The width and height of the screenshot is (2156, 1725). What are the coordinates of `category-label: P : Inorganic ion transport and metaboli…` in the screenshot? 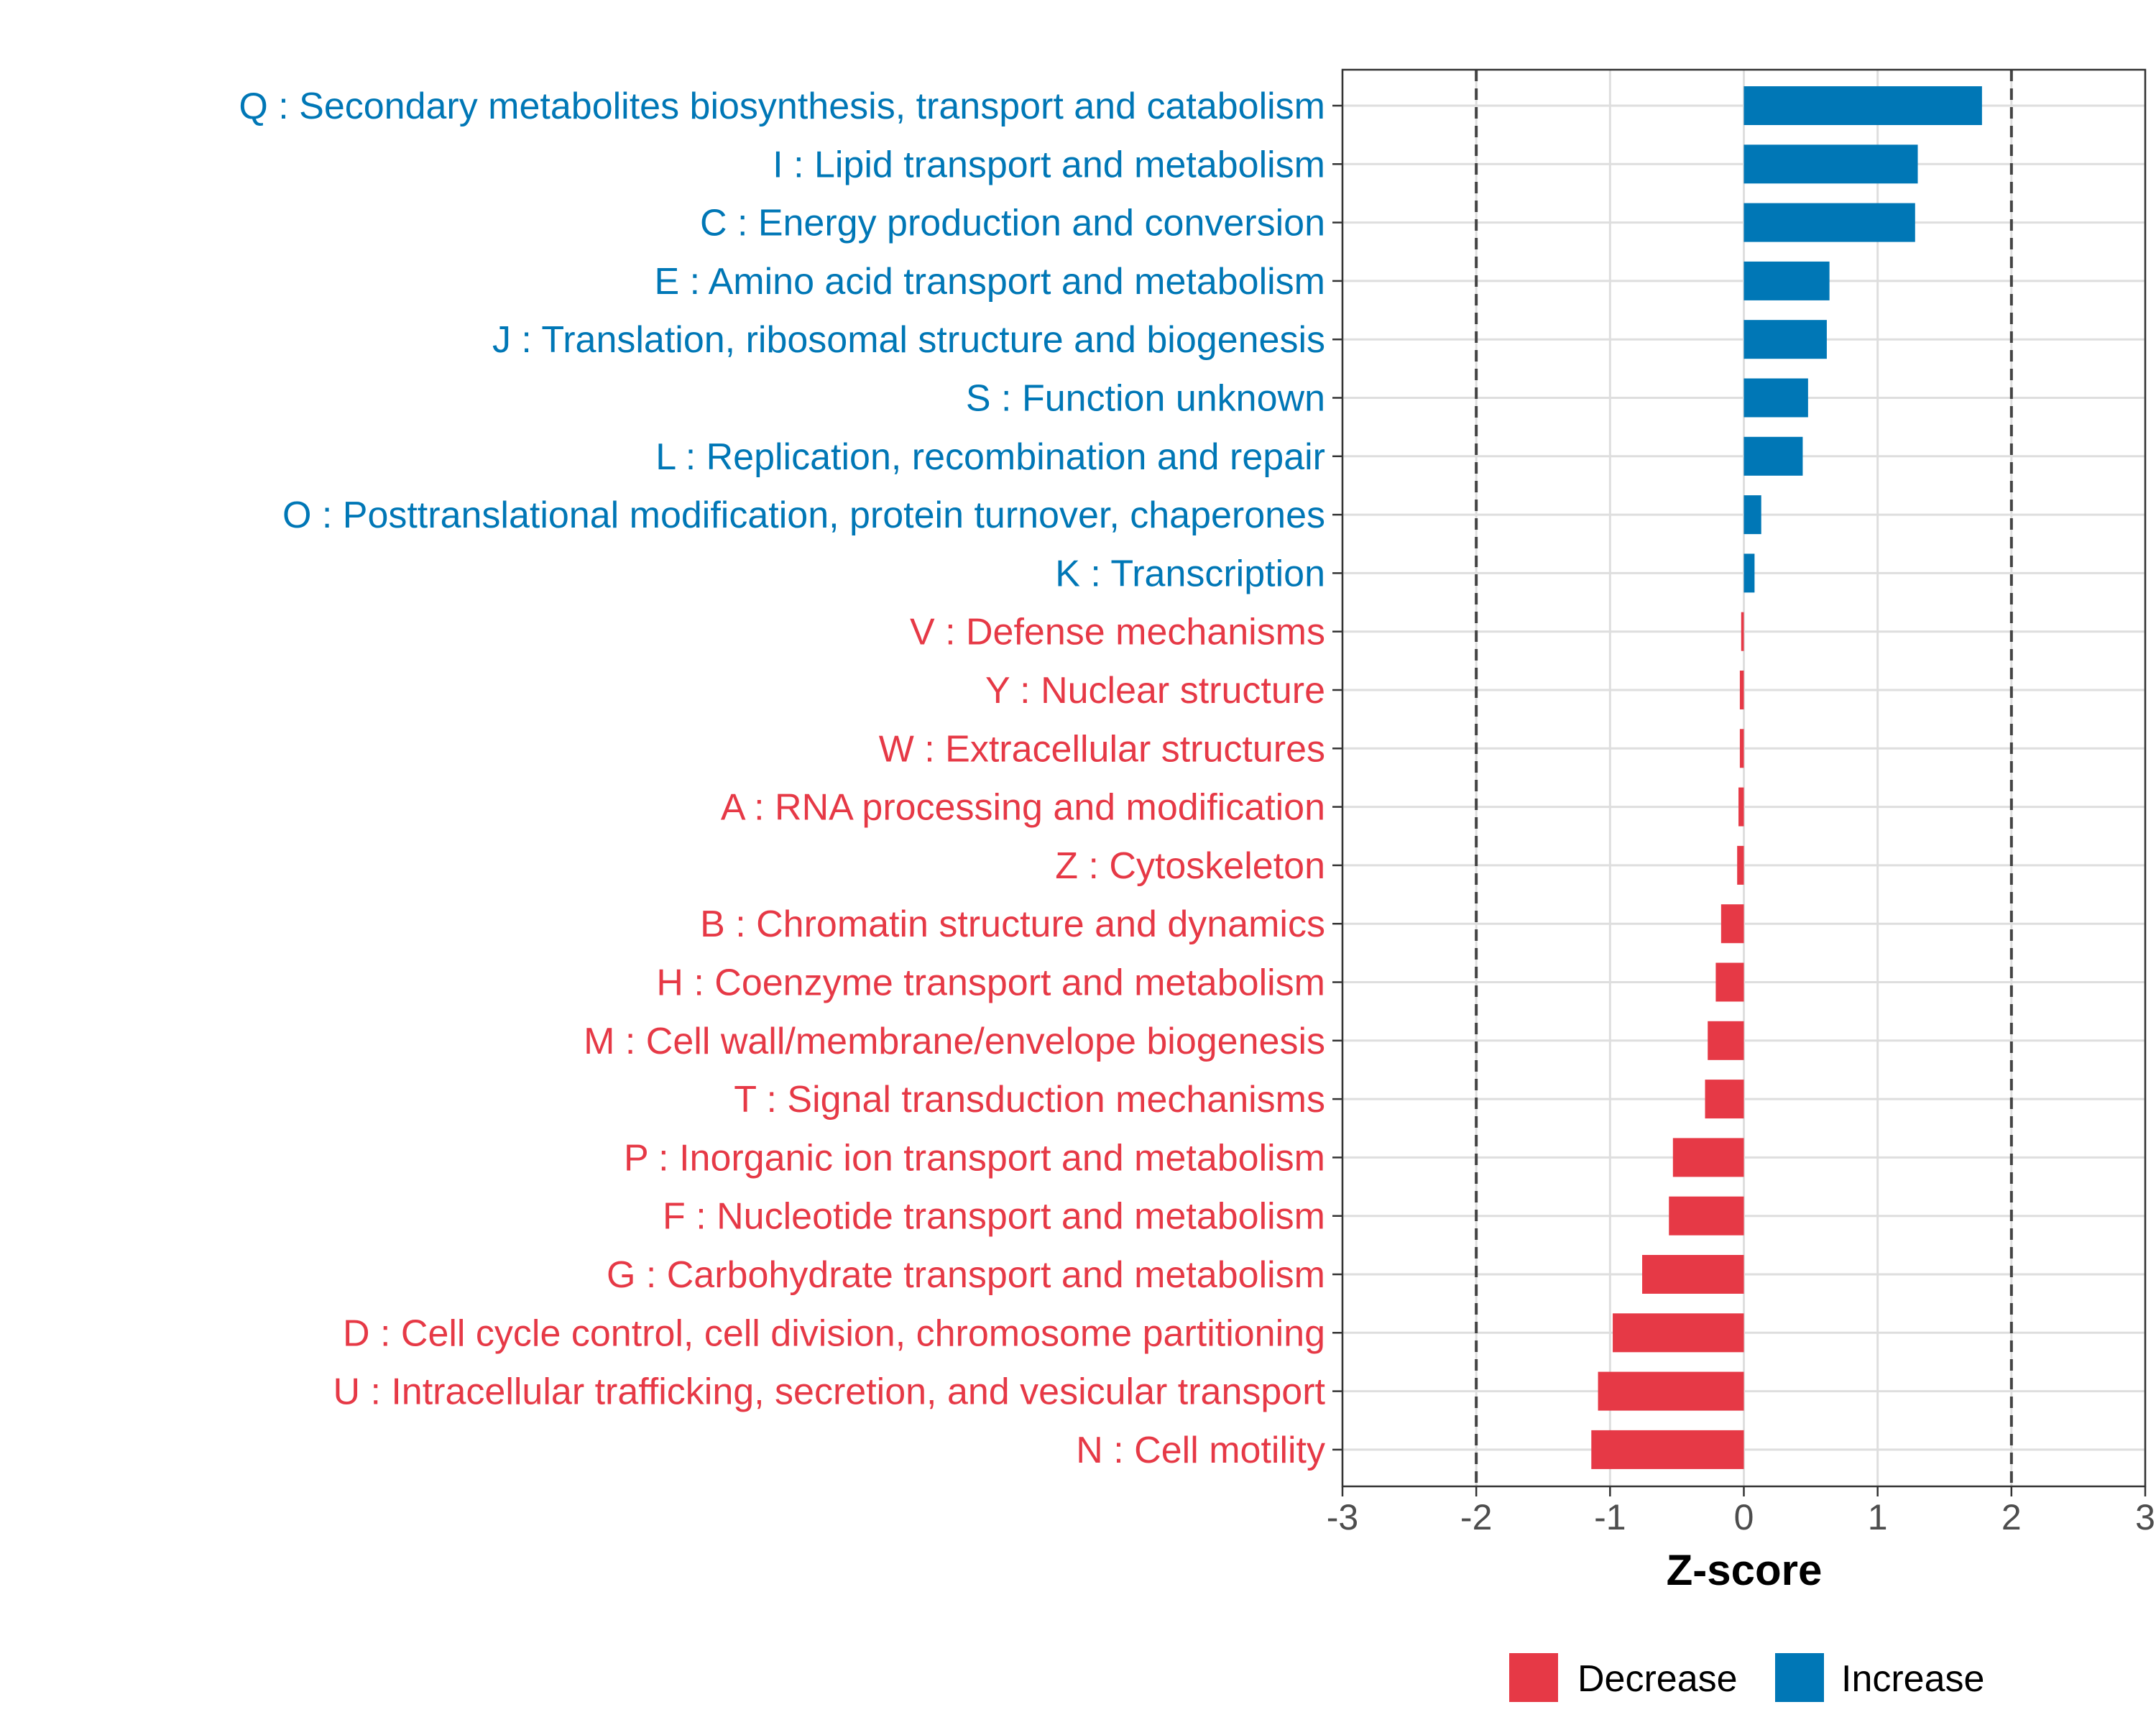 It's located at (974, 1158).